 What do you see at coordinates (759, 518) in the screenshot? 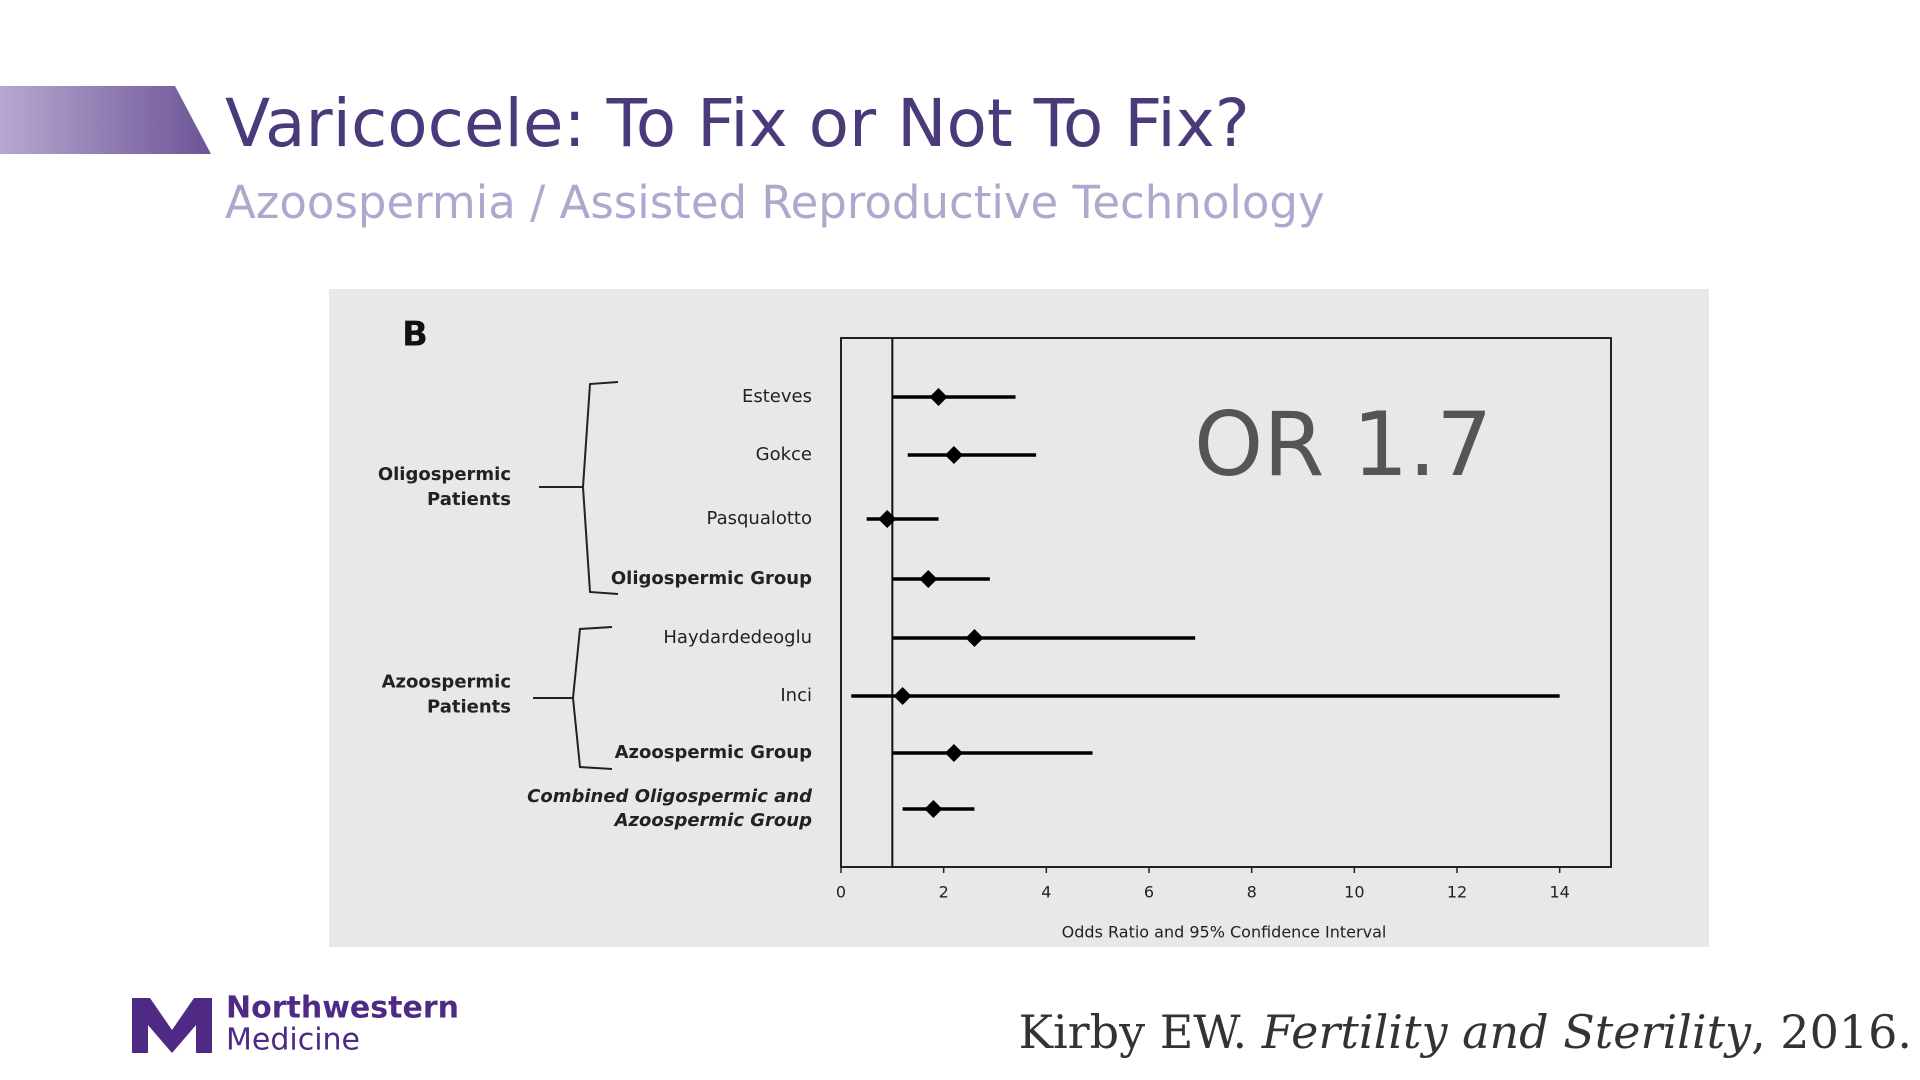
I see `category-label: Pasqualotto` at bounding box center [759, 518].